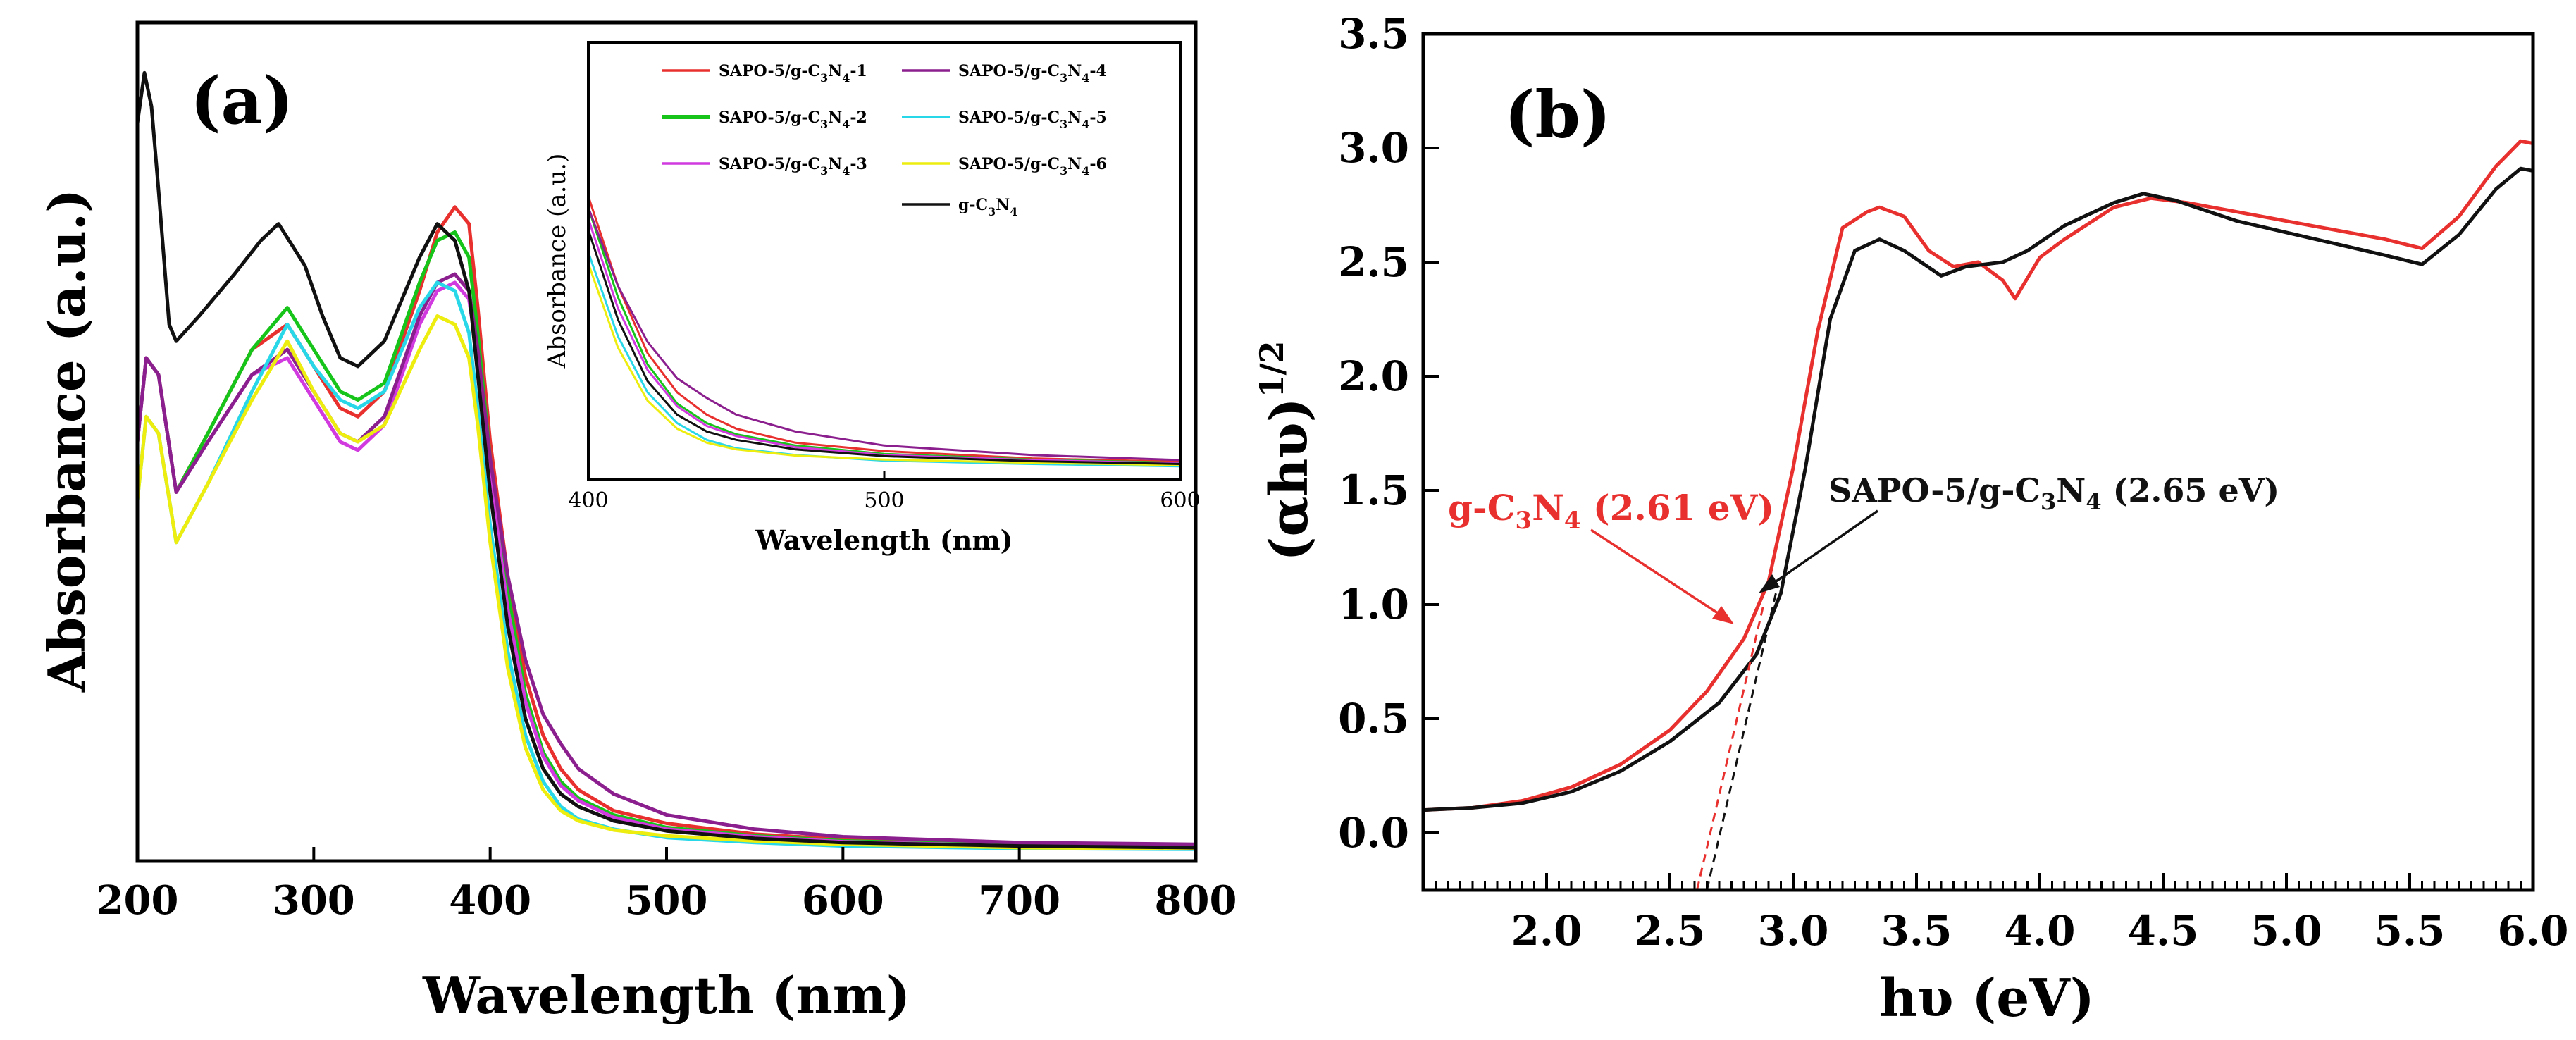 This screenshot has width=2576, height=1040. I want to click on annotation-gcn-sub2: 4, so click(1572, 521).